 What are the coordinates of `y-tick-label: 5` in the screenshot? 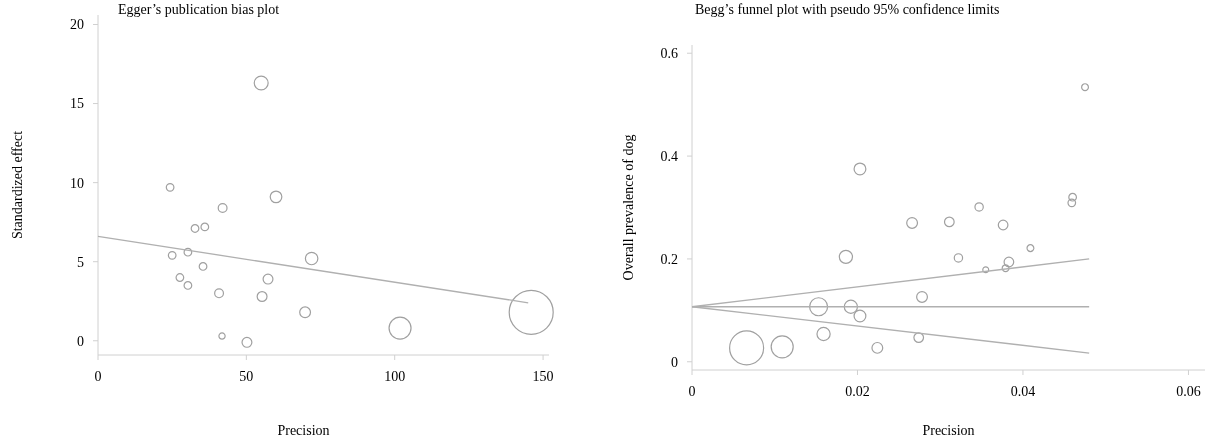 It's located at (80, 262).